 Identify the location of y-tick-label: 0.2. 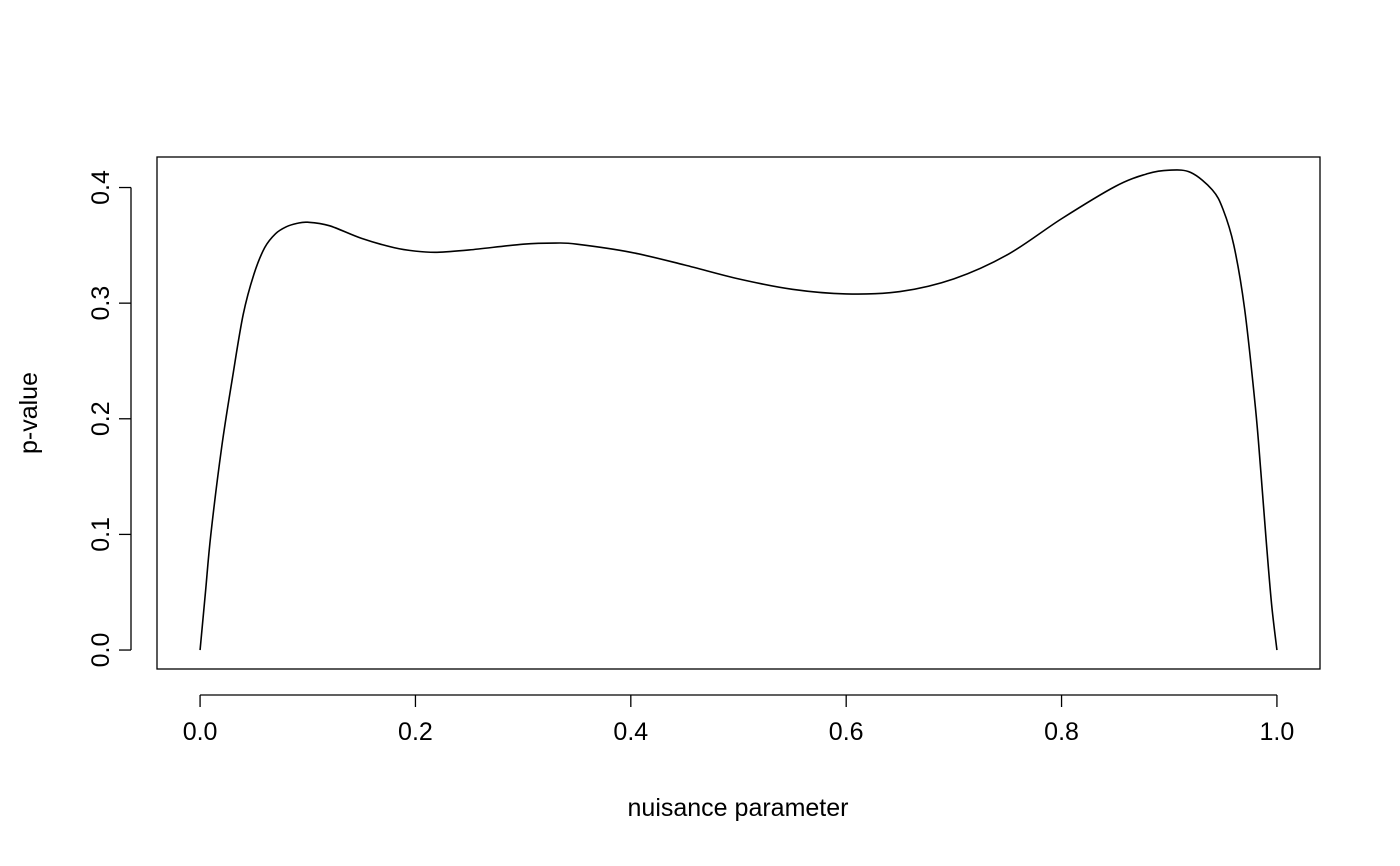
(101, 418).